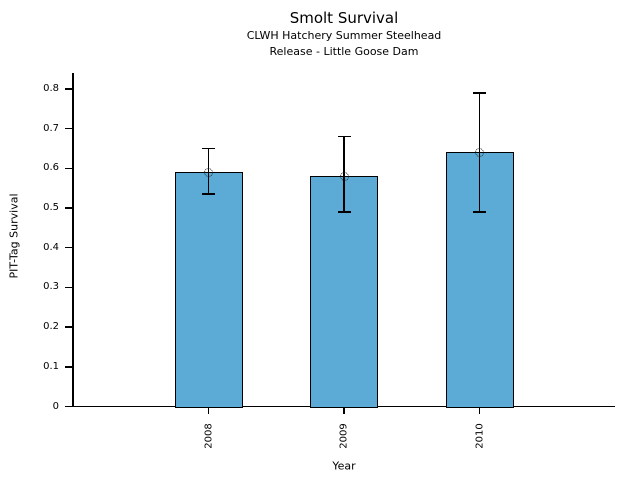  Describe the element at coordinates (14, 236) in the screenshot. I see `y-axis-title: PIT-Tag Survival` at that location.